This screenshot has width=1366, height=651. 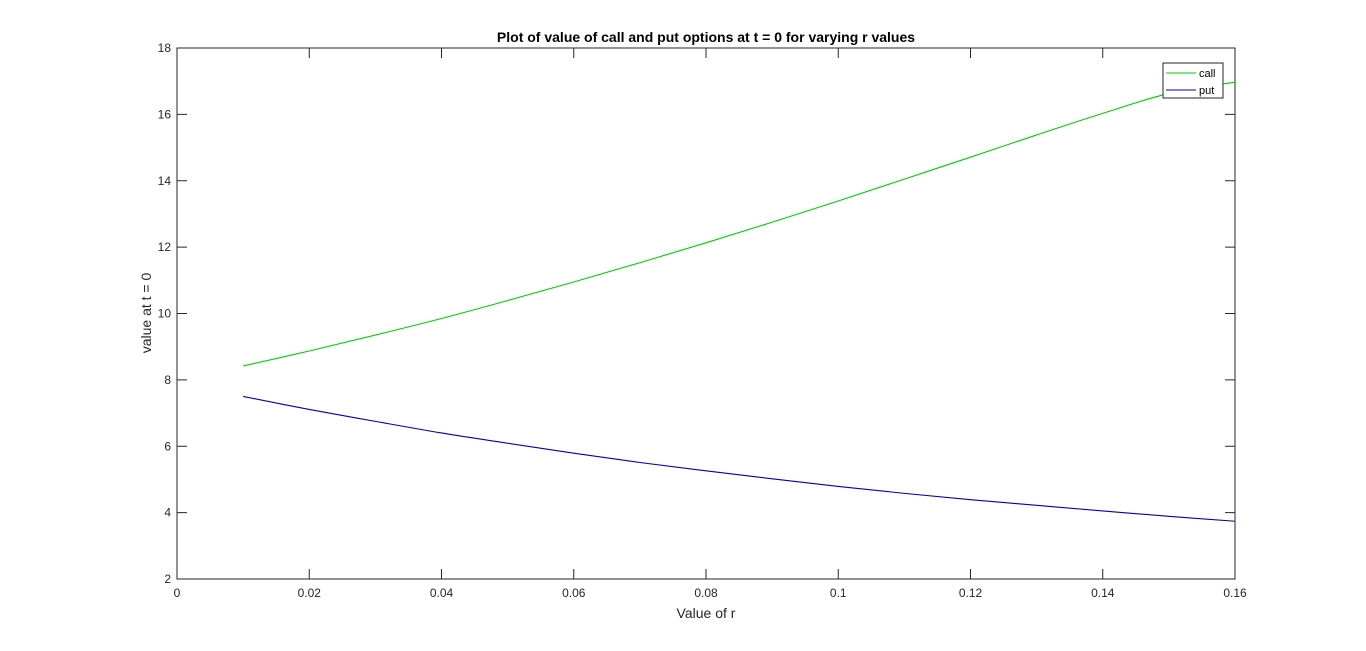 I want to click on y-tick-label: 2, so click(x=167, y=579).